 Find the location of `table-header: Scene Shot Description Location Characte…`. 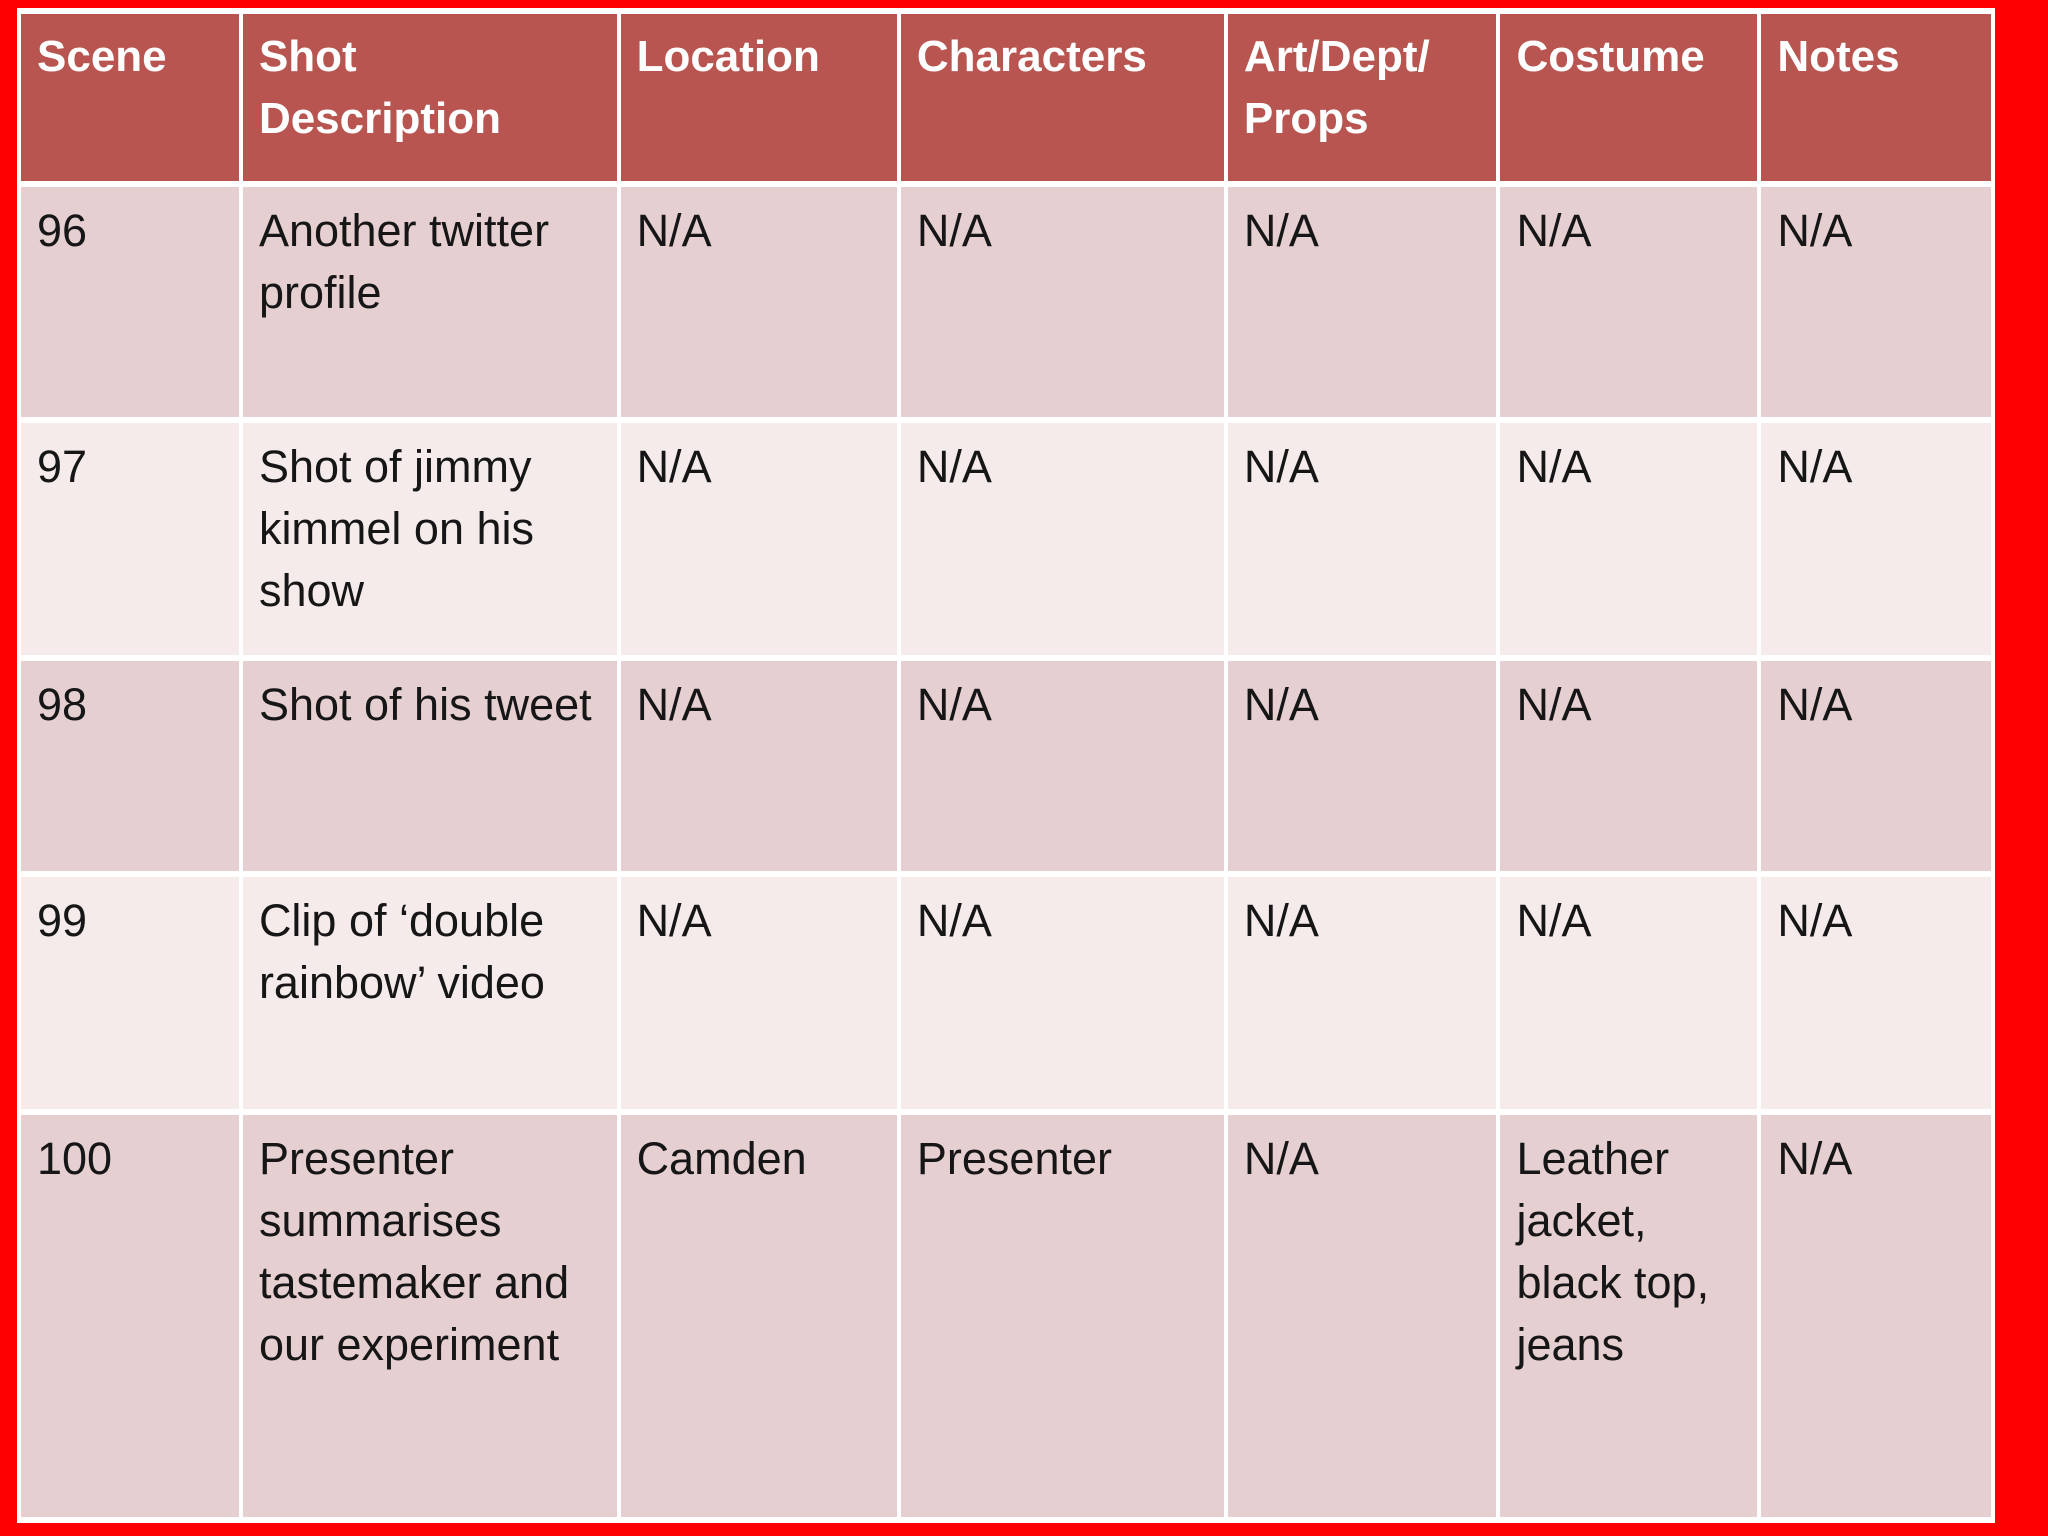

table-header: Scene Shot Description Location Characte… is located at coordinates (1006, 97).